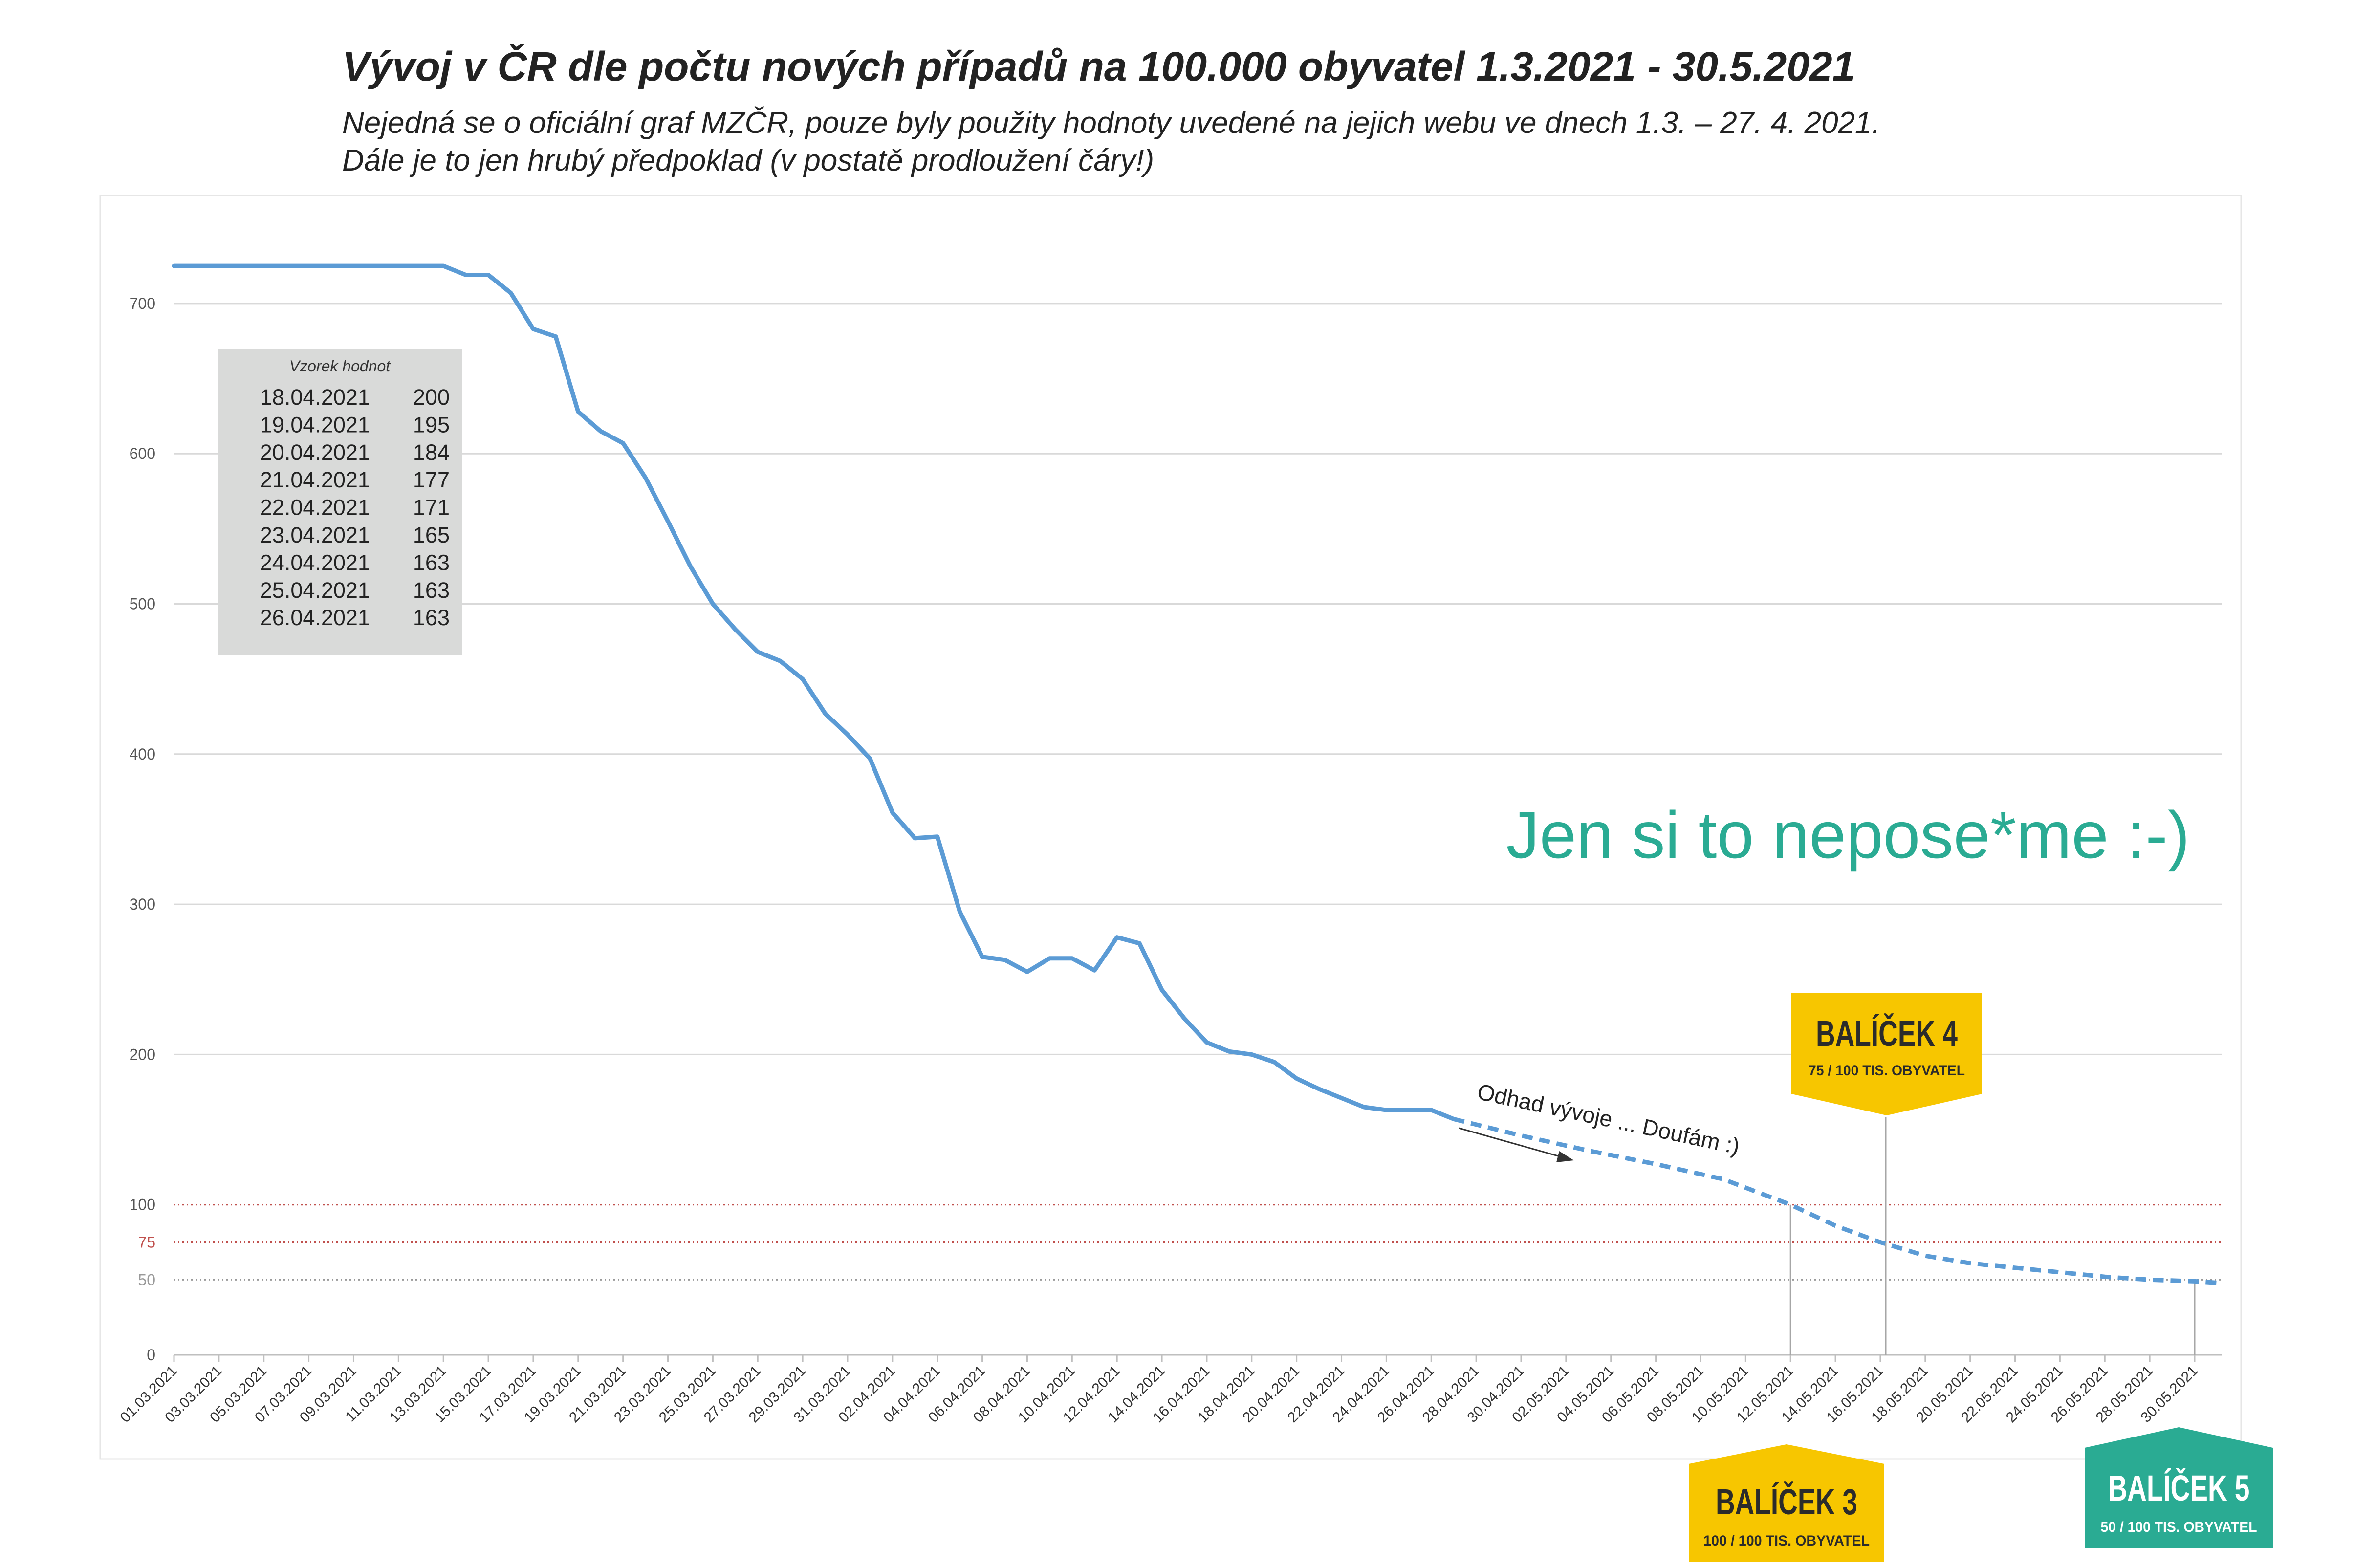 The height and width of the screenshot is (1568, 2354). I want to click on y-tick-label: 75, so click(146, 1242).